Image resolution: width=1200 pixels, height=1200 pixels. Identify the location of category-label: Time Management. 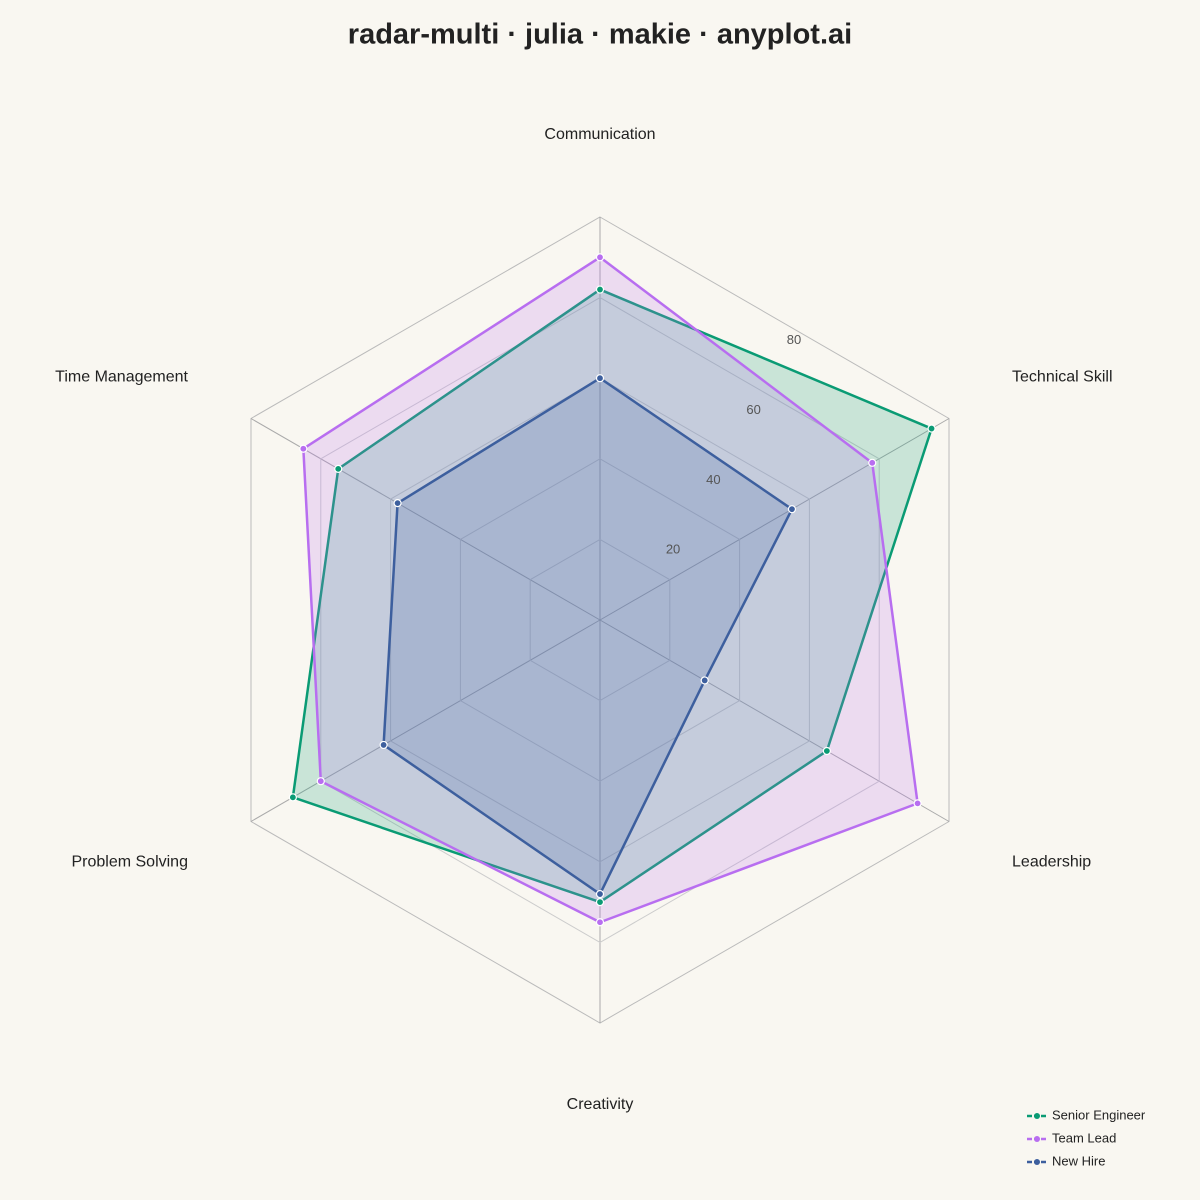
(121, 377).